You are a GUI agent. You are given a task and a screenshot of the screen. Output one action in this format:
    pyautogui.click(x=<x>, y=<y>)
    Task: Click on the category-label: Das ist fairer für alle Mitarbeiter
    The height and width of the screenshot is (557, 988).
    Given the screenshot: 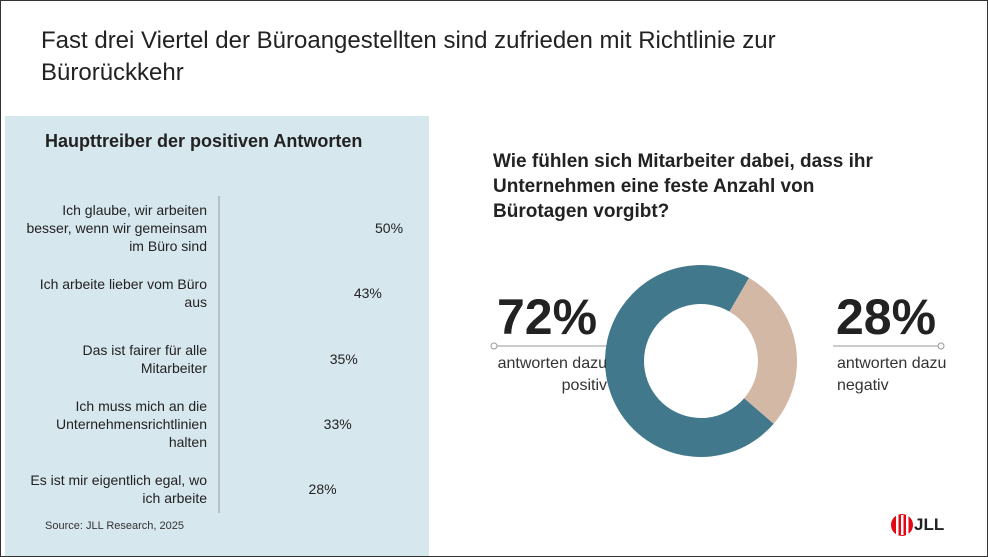 What is the action you would take?
    pyautogui.click(x=144, y=358)
    